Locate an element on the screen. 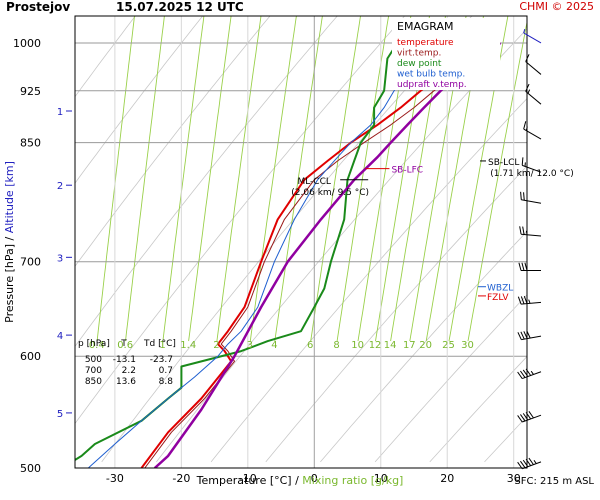 This screenshot has width=600, height=500. x-axis-title: Temperature [°C] / Mixing ratio [g/kg] is located at coordinates (300, 480).